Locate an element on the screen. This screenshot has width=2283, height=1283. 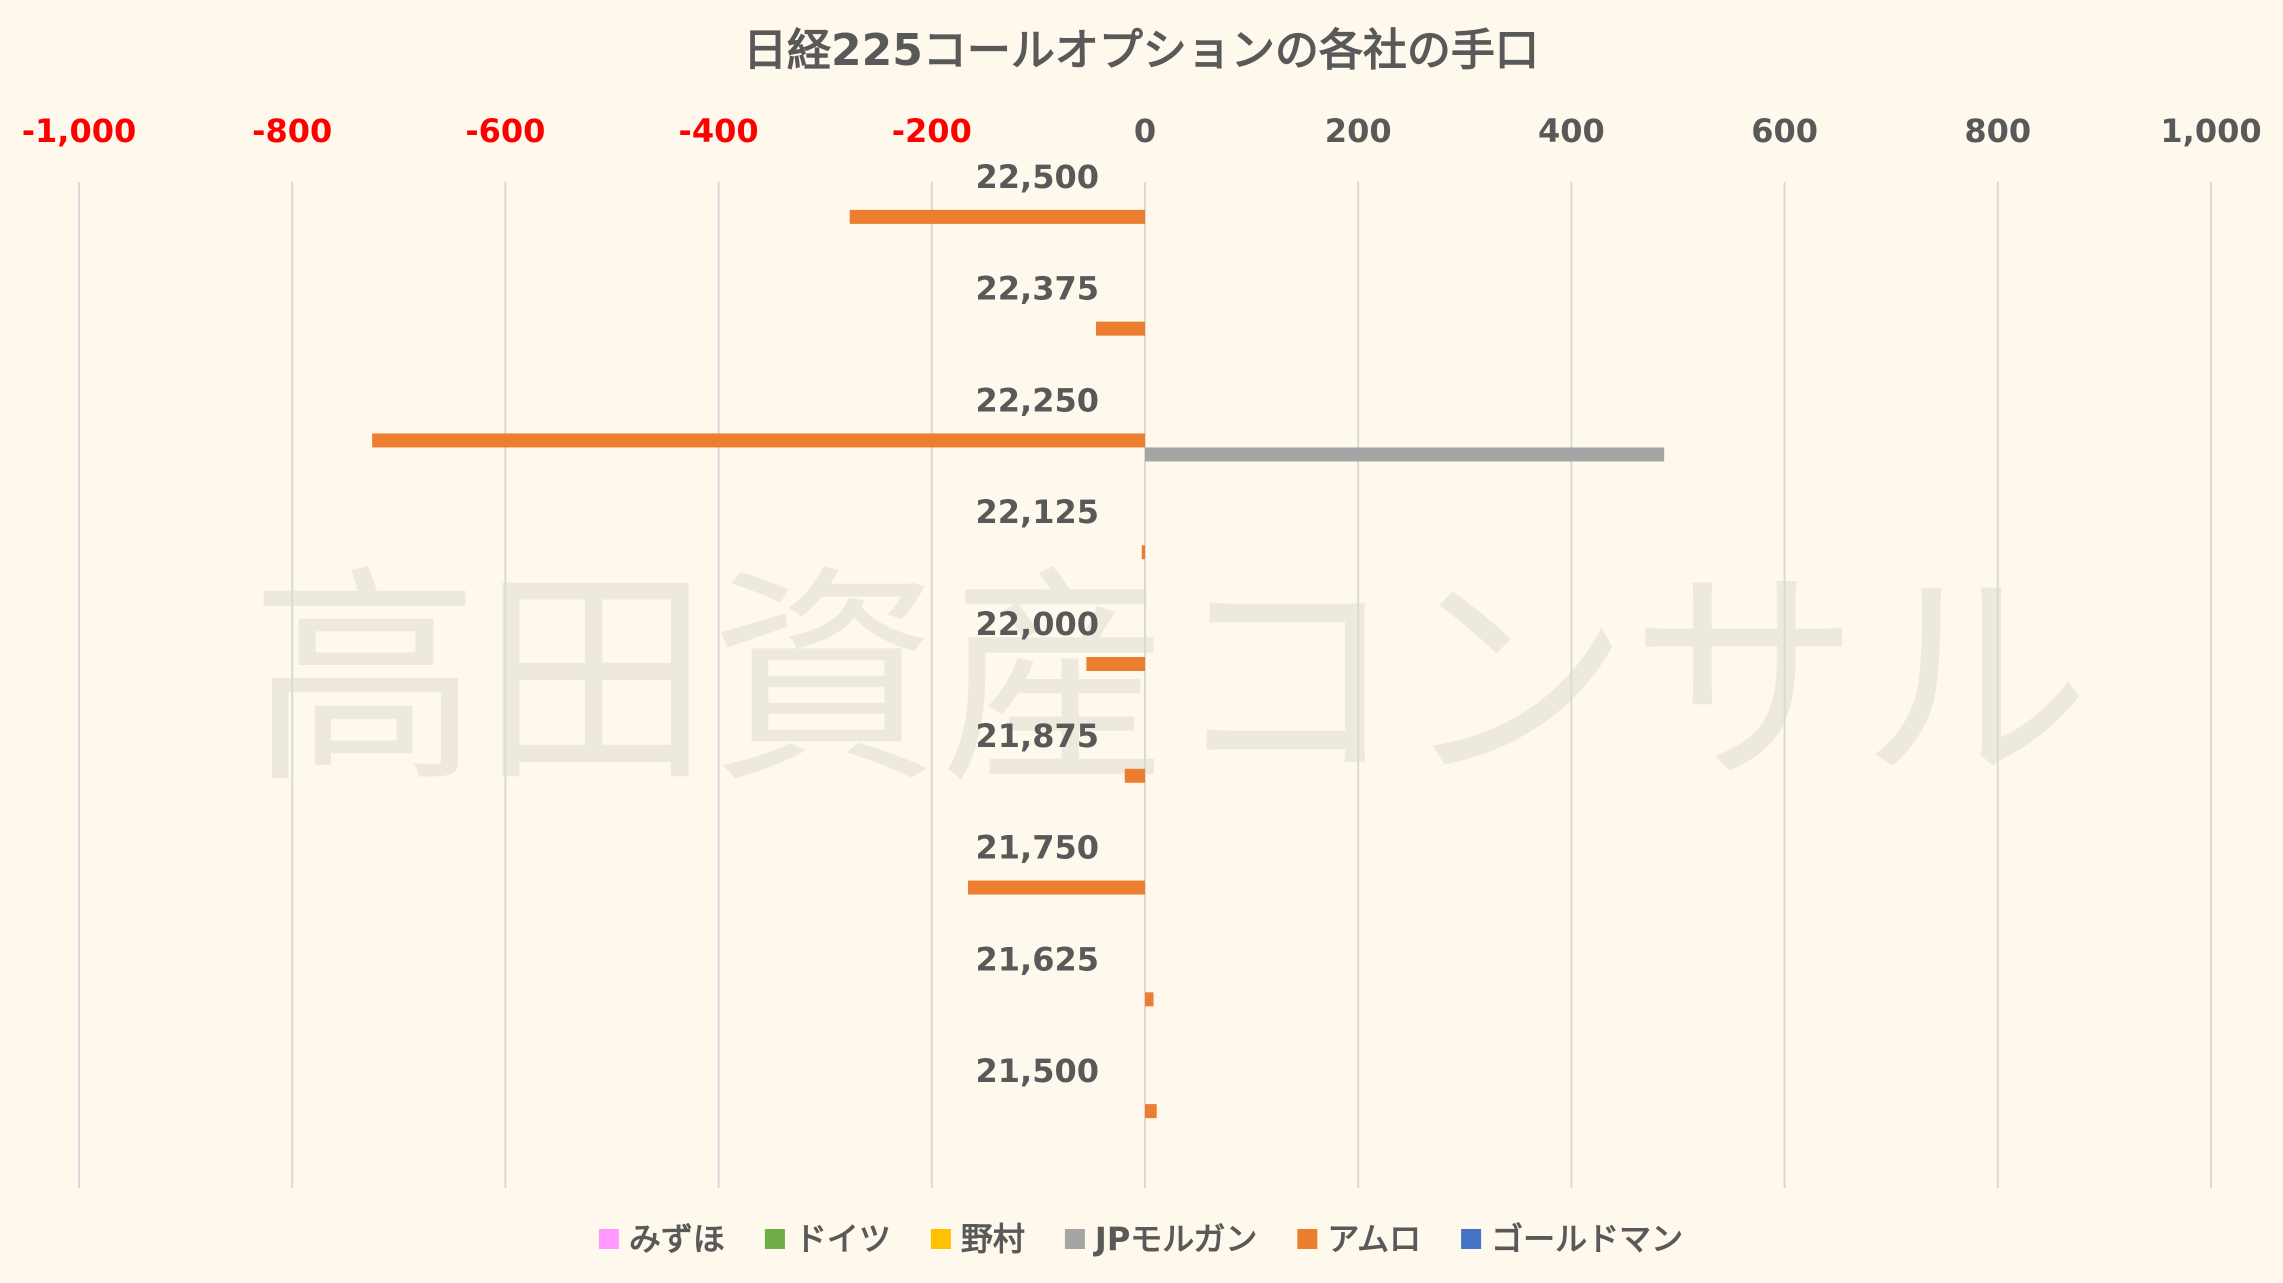
legend: みずほ ドイツ 野村 JPモルガン アムロ ゴールドマン is located at coordinates (1140, 1239).